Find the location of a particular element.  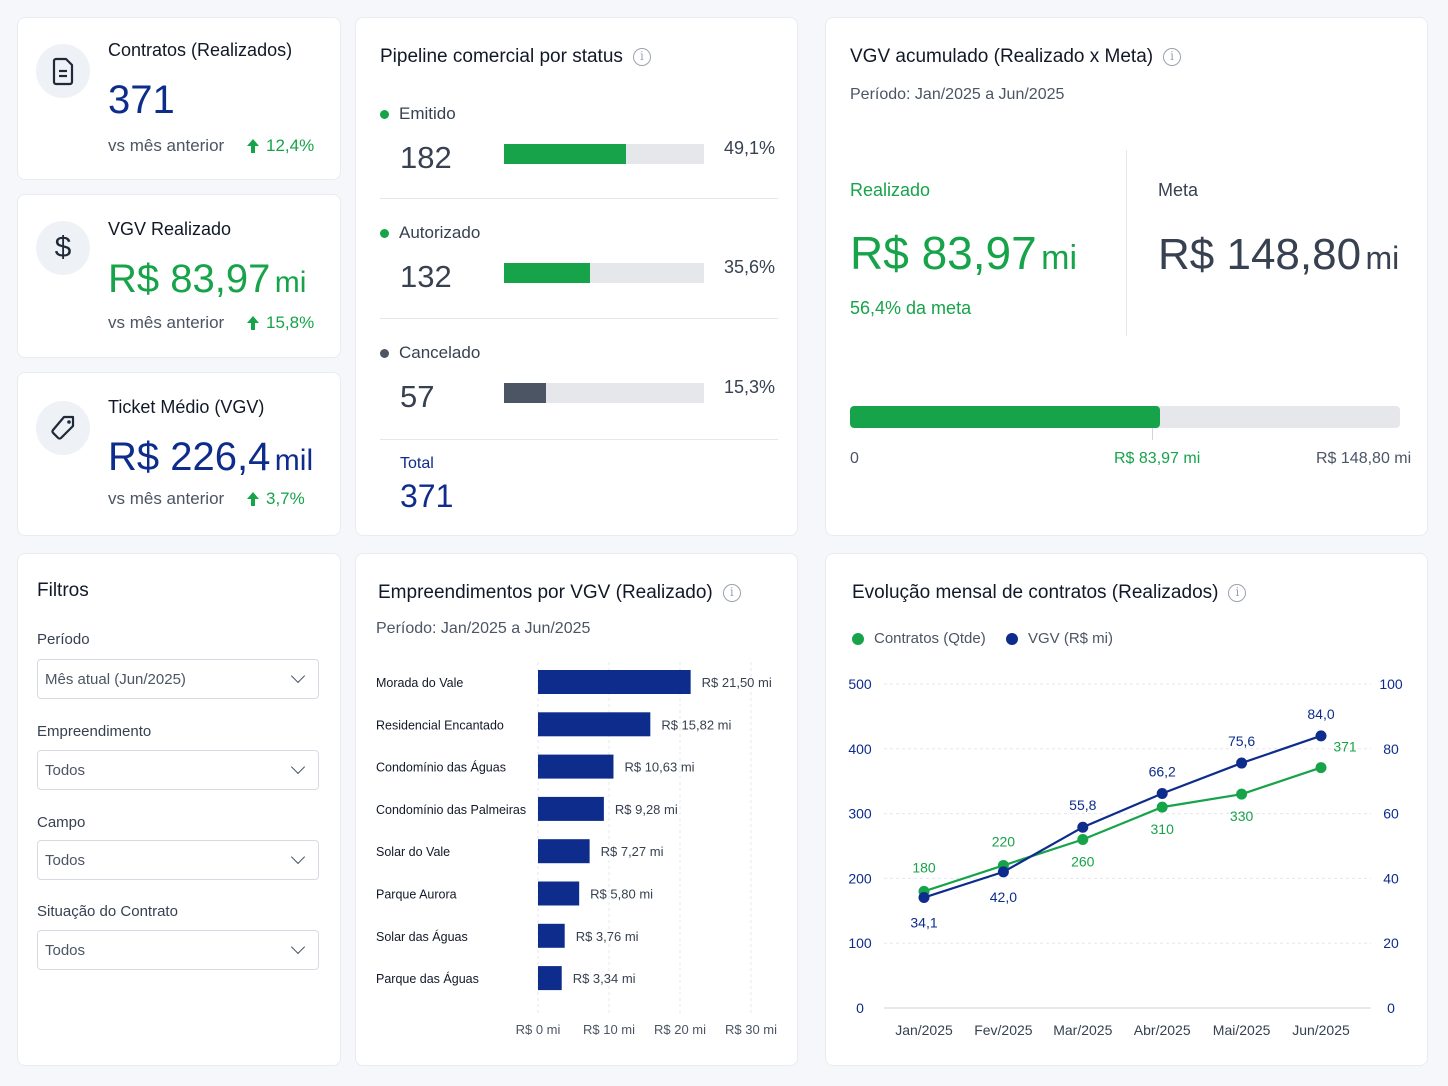

bar-category-label: Parque das Águas is located at coordinates (427, 978).